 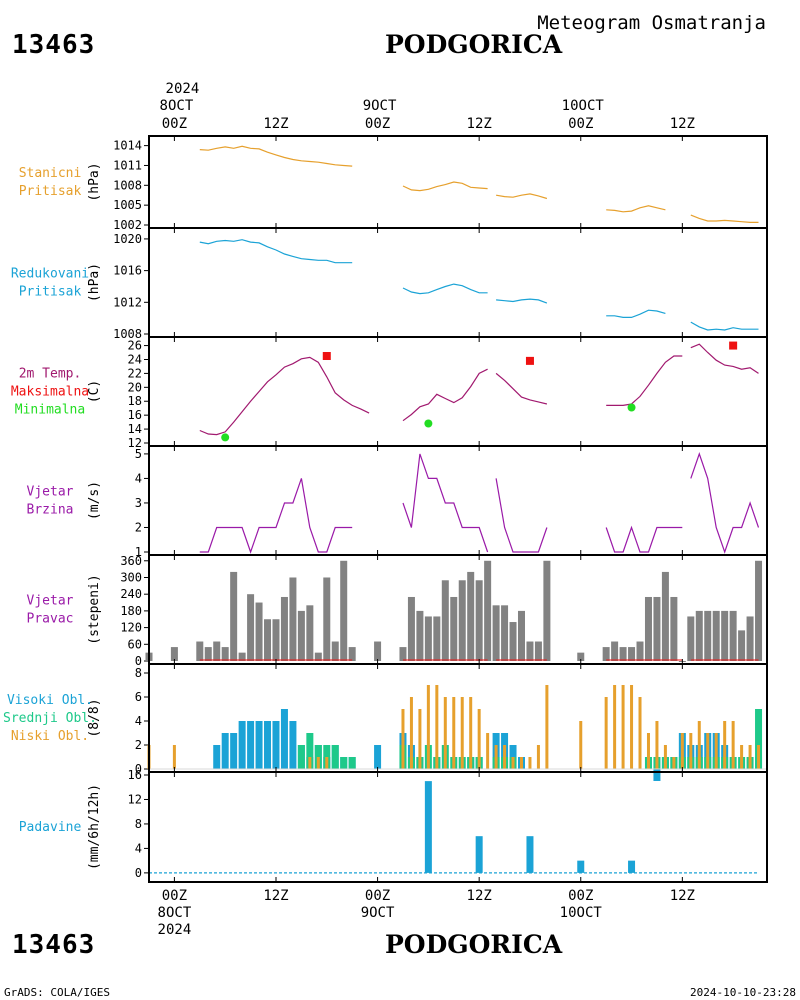 What do you see at coordinates (135, 401) in the screenshot?
I see `y-tick-label-t: 18` at bounding box center [135, 401].